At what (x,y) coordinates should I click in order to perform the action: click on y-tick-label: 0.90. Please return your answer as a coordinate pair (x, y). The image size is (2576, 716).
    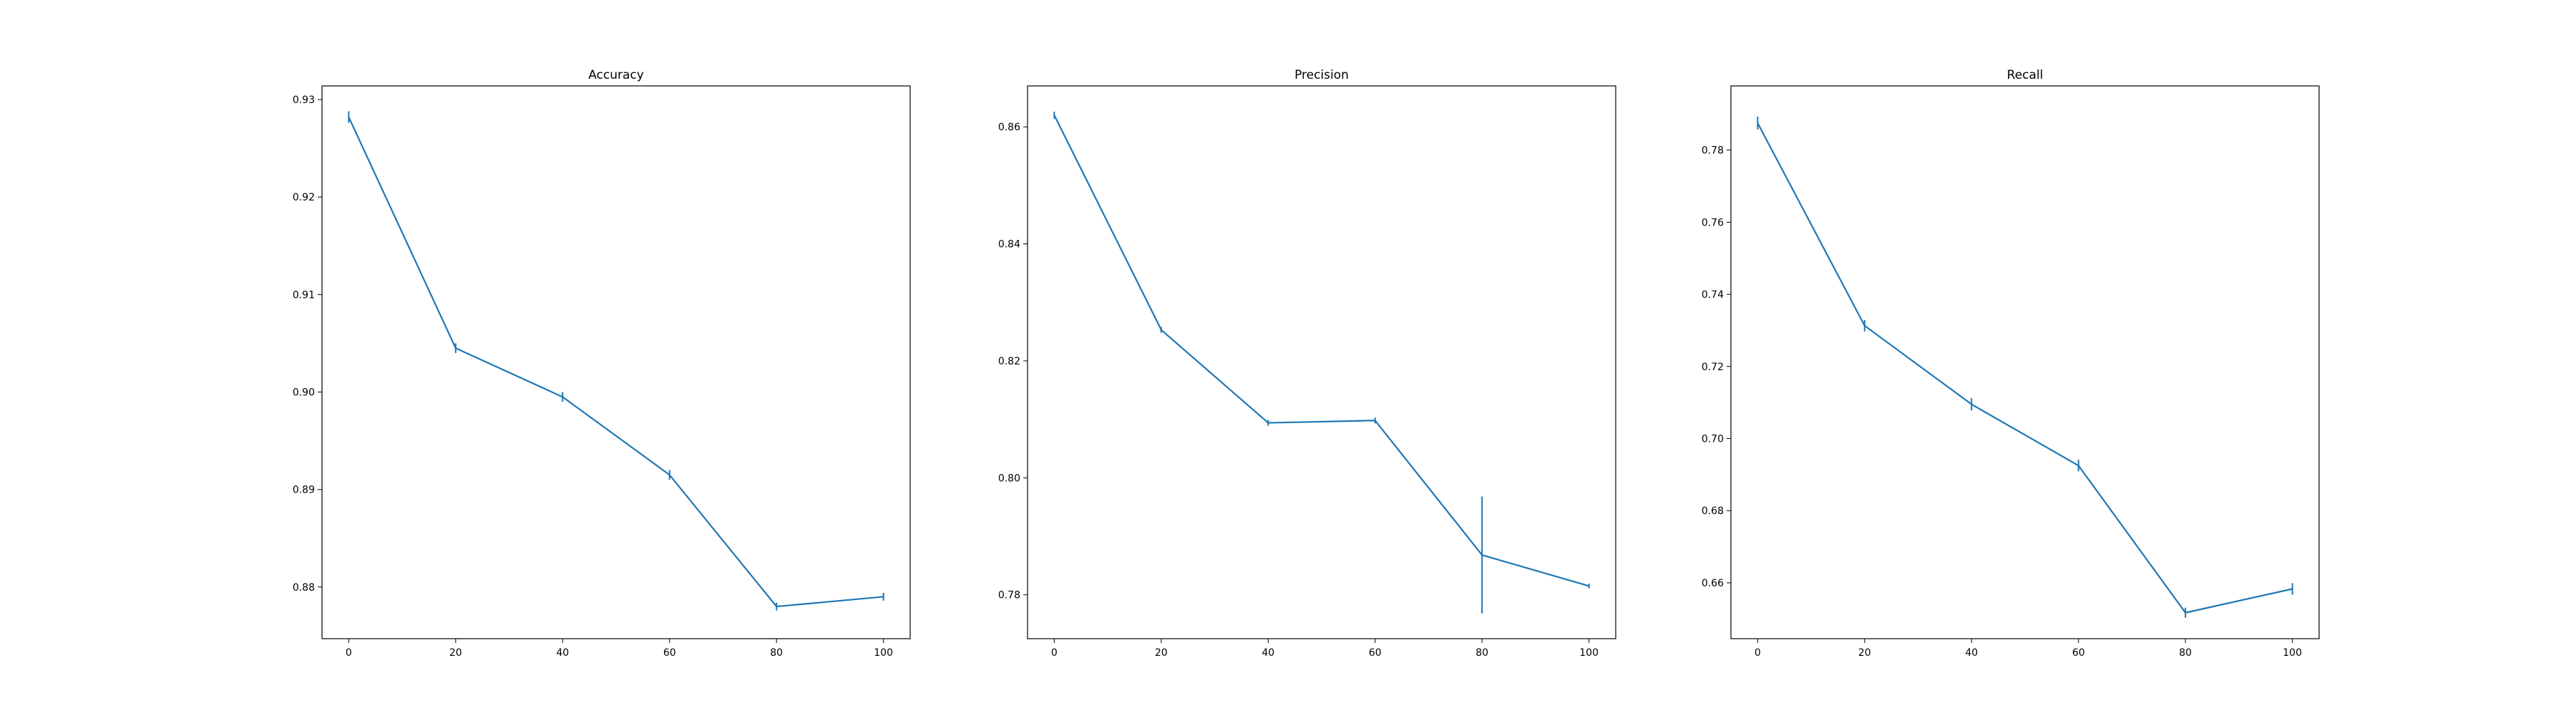
    Looking at the image, I should click on (304, 393).